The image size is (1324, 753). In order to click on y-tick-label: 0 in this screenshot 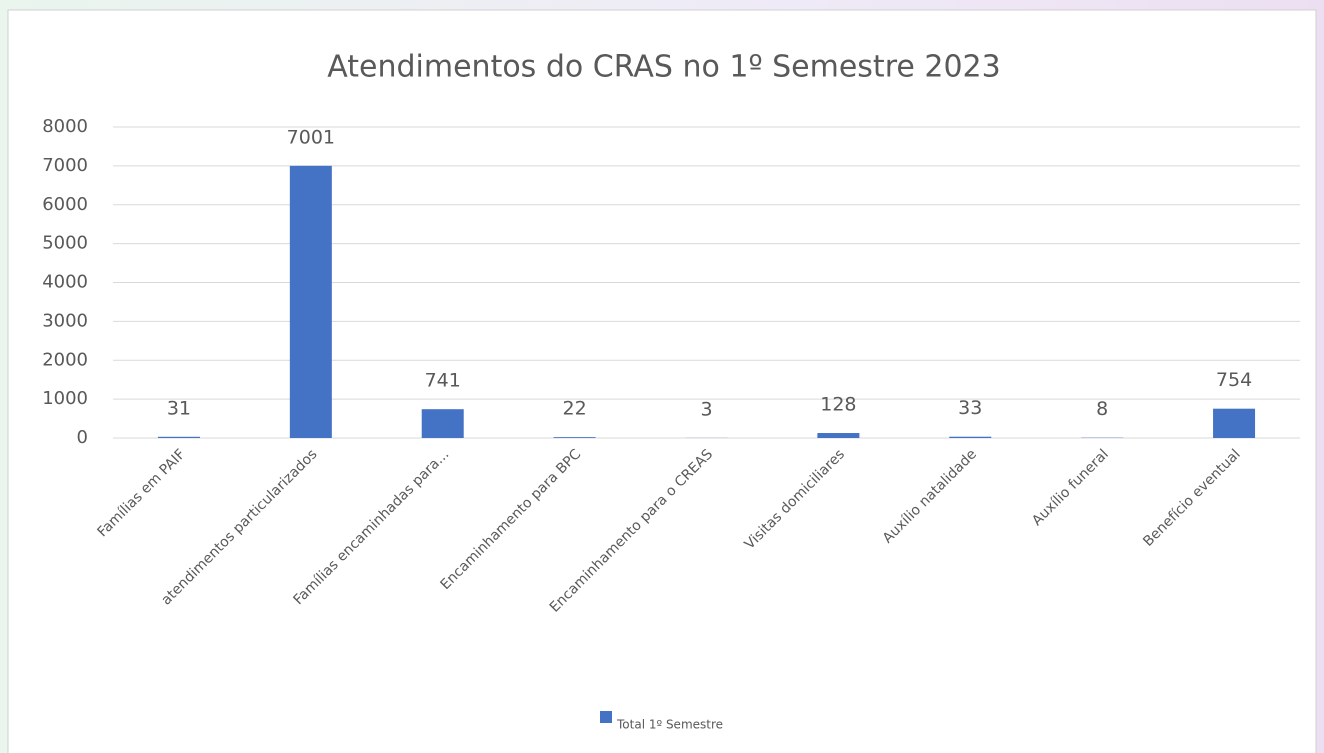, I will do `click(82, 437)`.